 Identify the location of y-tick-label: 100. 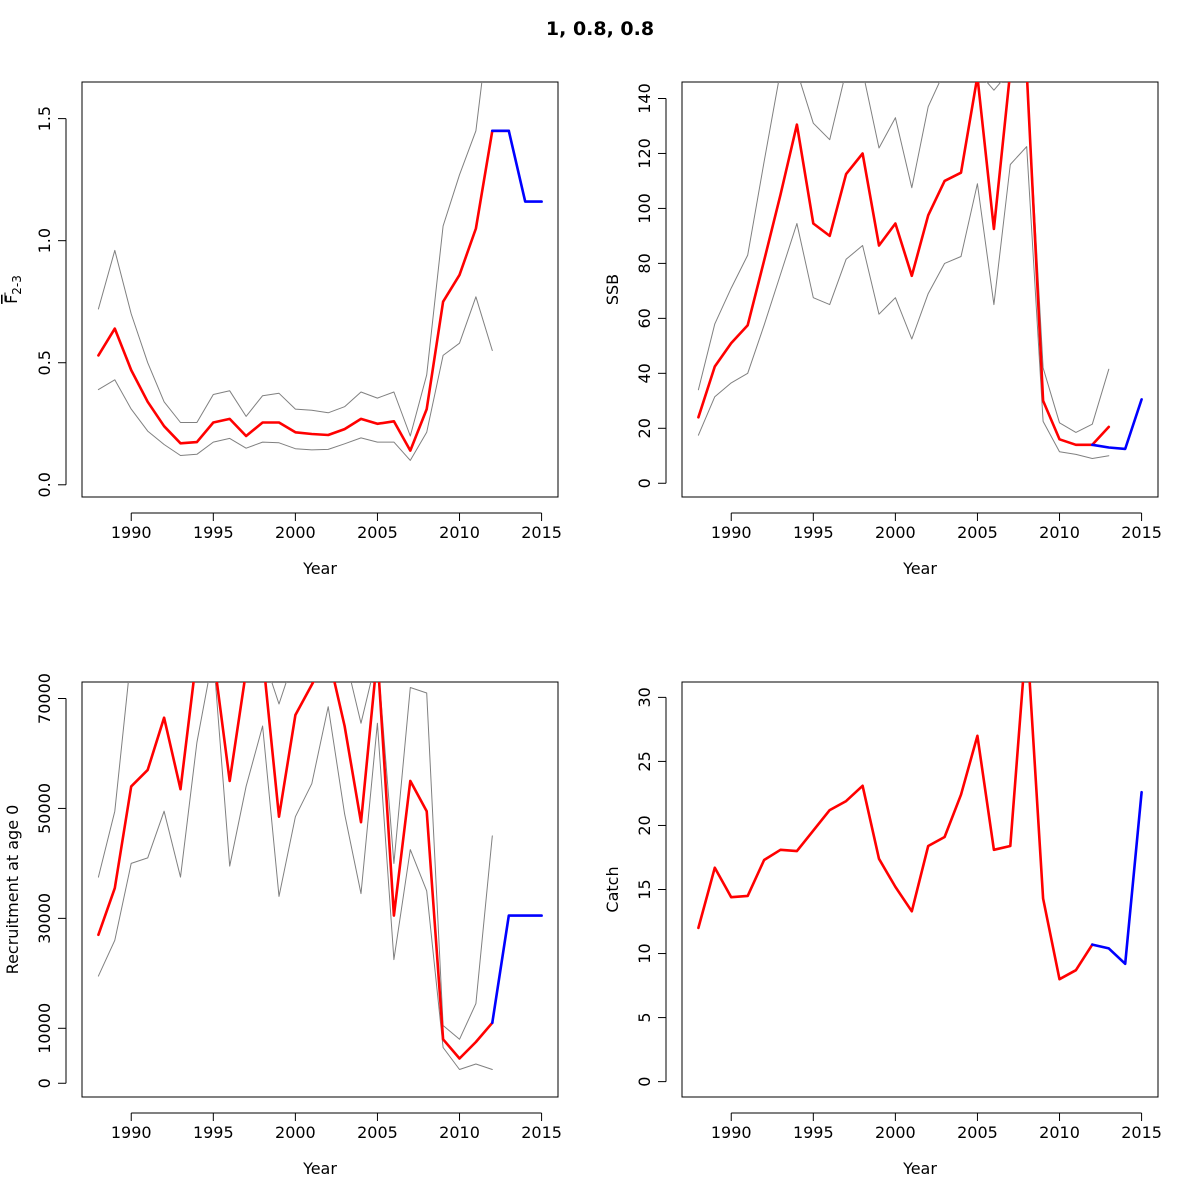
(644, 208).